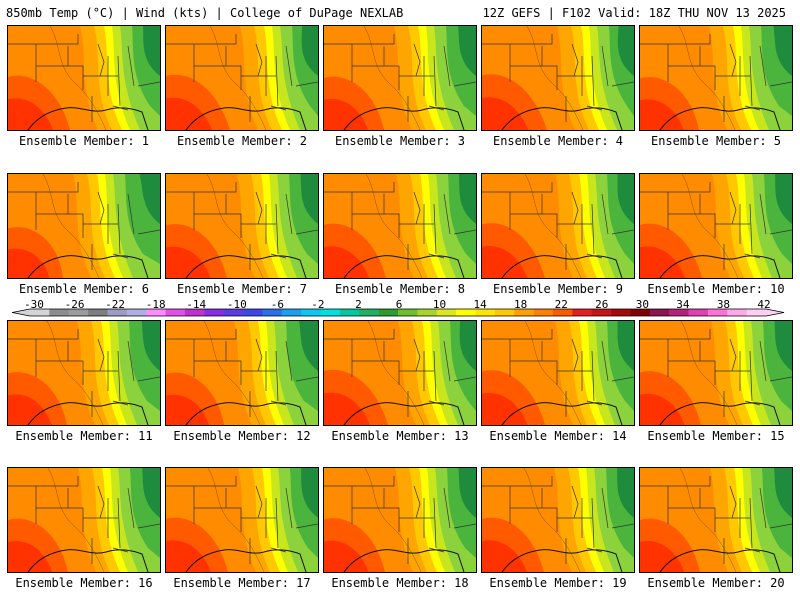  Describe the element at coordinates (480, 304) in the screenshot. I see `colorbar-tick-label: 14` at that location.